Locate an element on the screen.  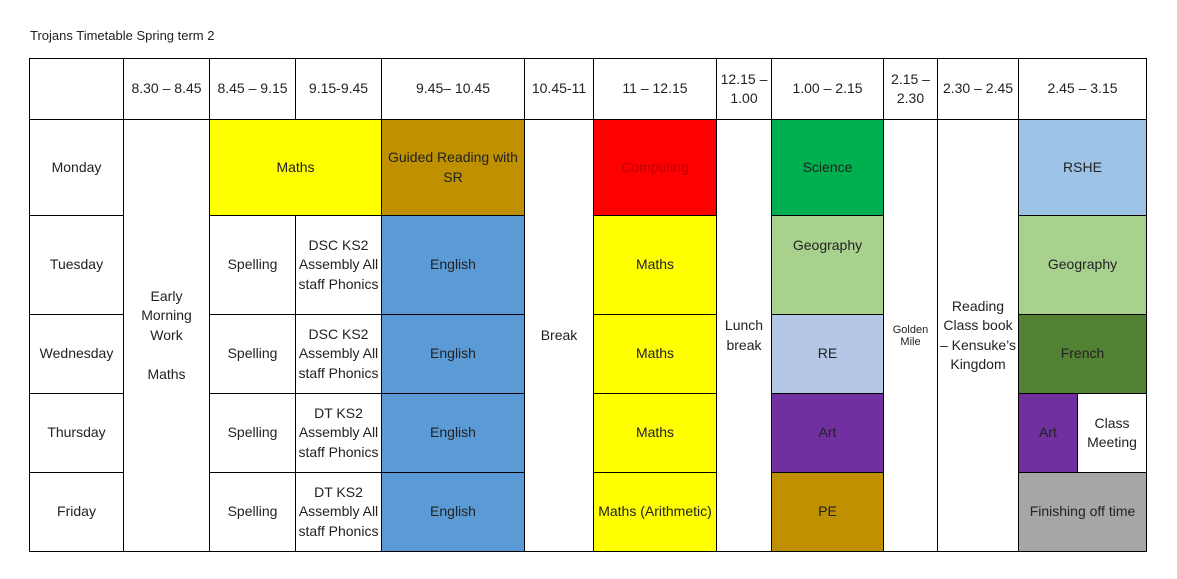
break-cell: Break is located at coordinates (559, 335).